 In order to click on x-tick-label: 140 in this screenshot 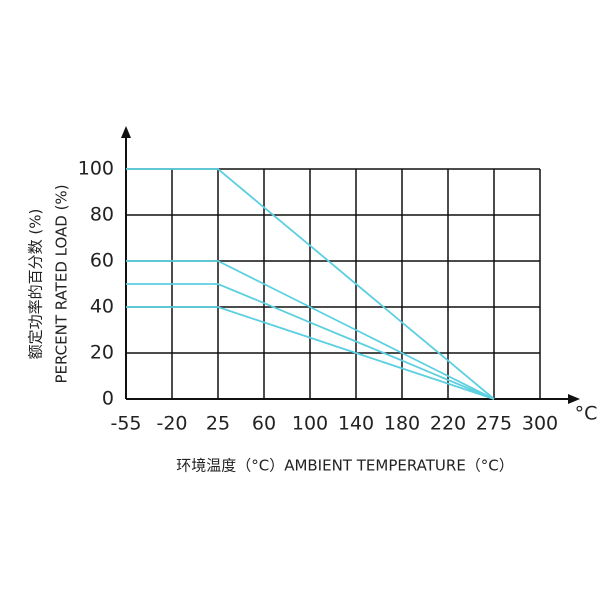, I will do `click(356, 424)`.